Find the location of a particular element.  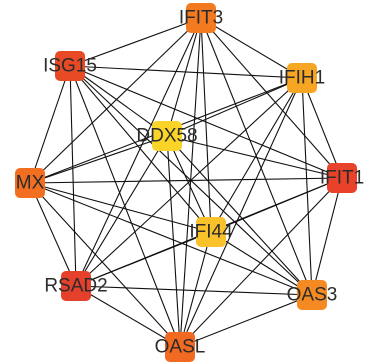

edge-mx-rsad2 is located at coordinates (53, 234).